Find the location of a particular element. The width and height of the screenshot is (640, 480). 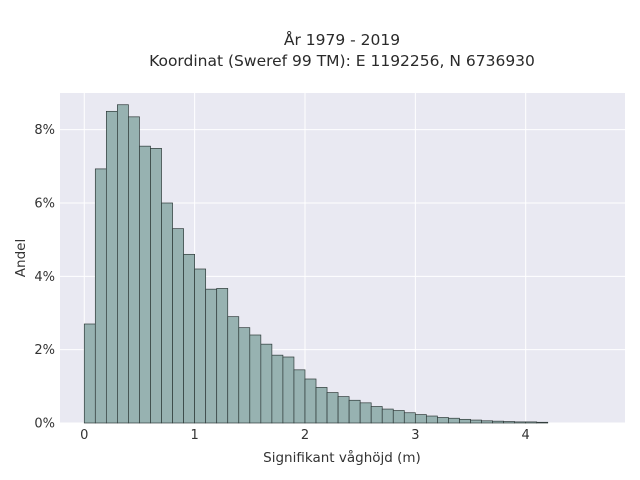

chart-title: År 1979 - 2019 is located at coordinates (342, 39).